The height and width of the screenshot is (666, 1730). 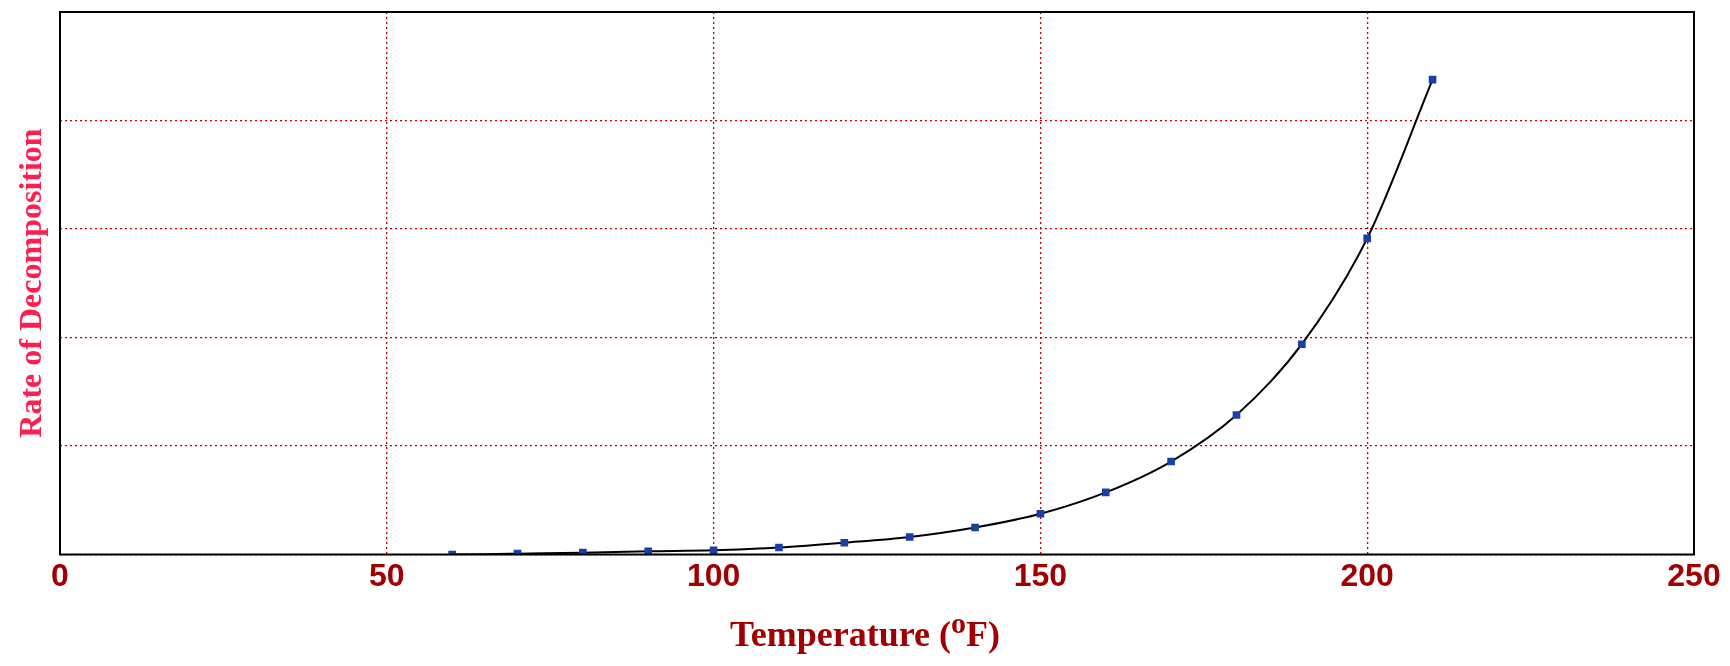 I want to click on x-tick-label: 100, so click(x=713, y=574).